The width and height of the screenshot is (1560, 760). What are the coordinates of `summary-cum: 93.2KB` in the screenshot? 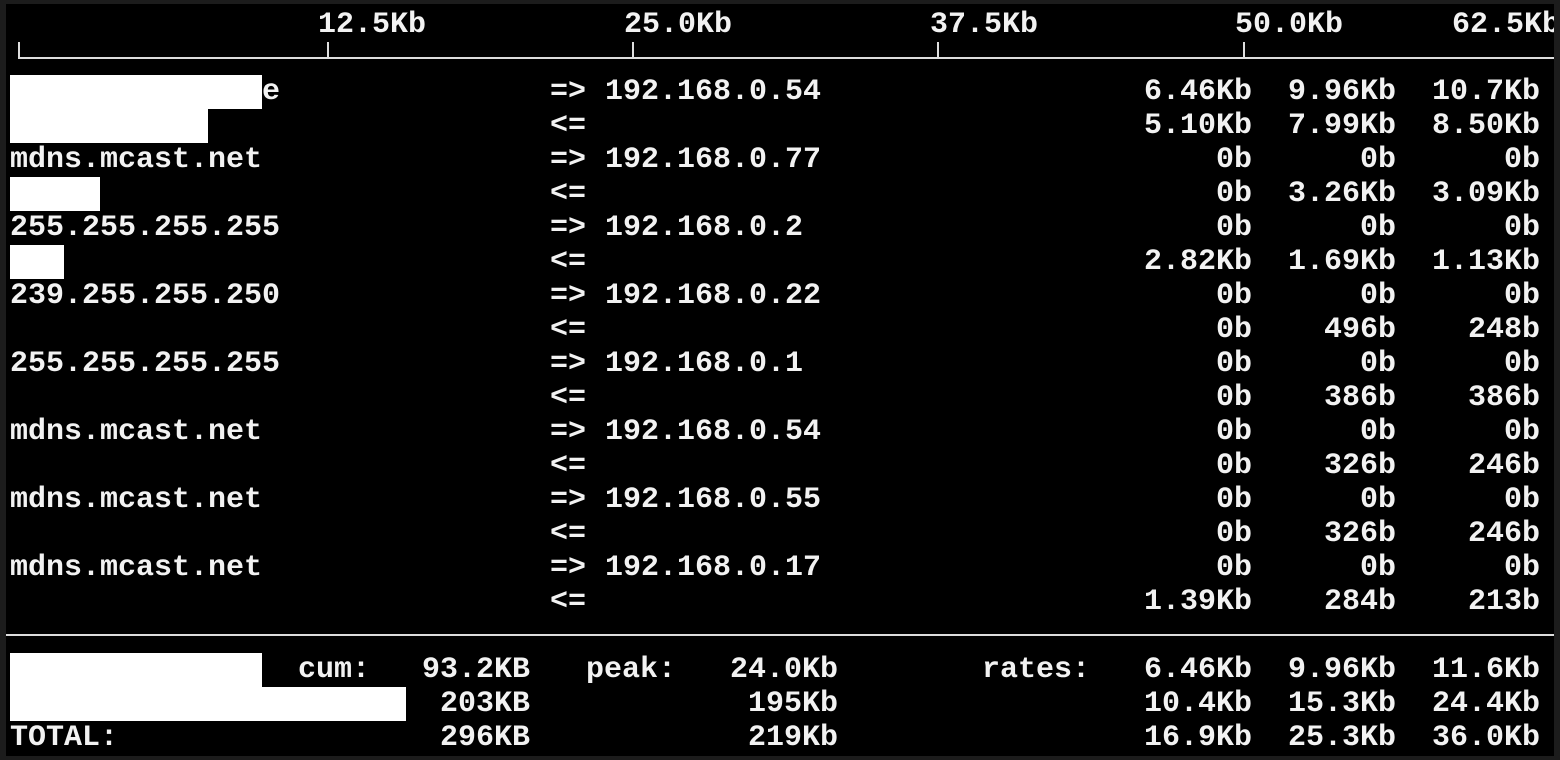 It's located at (475, 670).